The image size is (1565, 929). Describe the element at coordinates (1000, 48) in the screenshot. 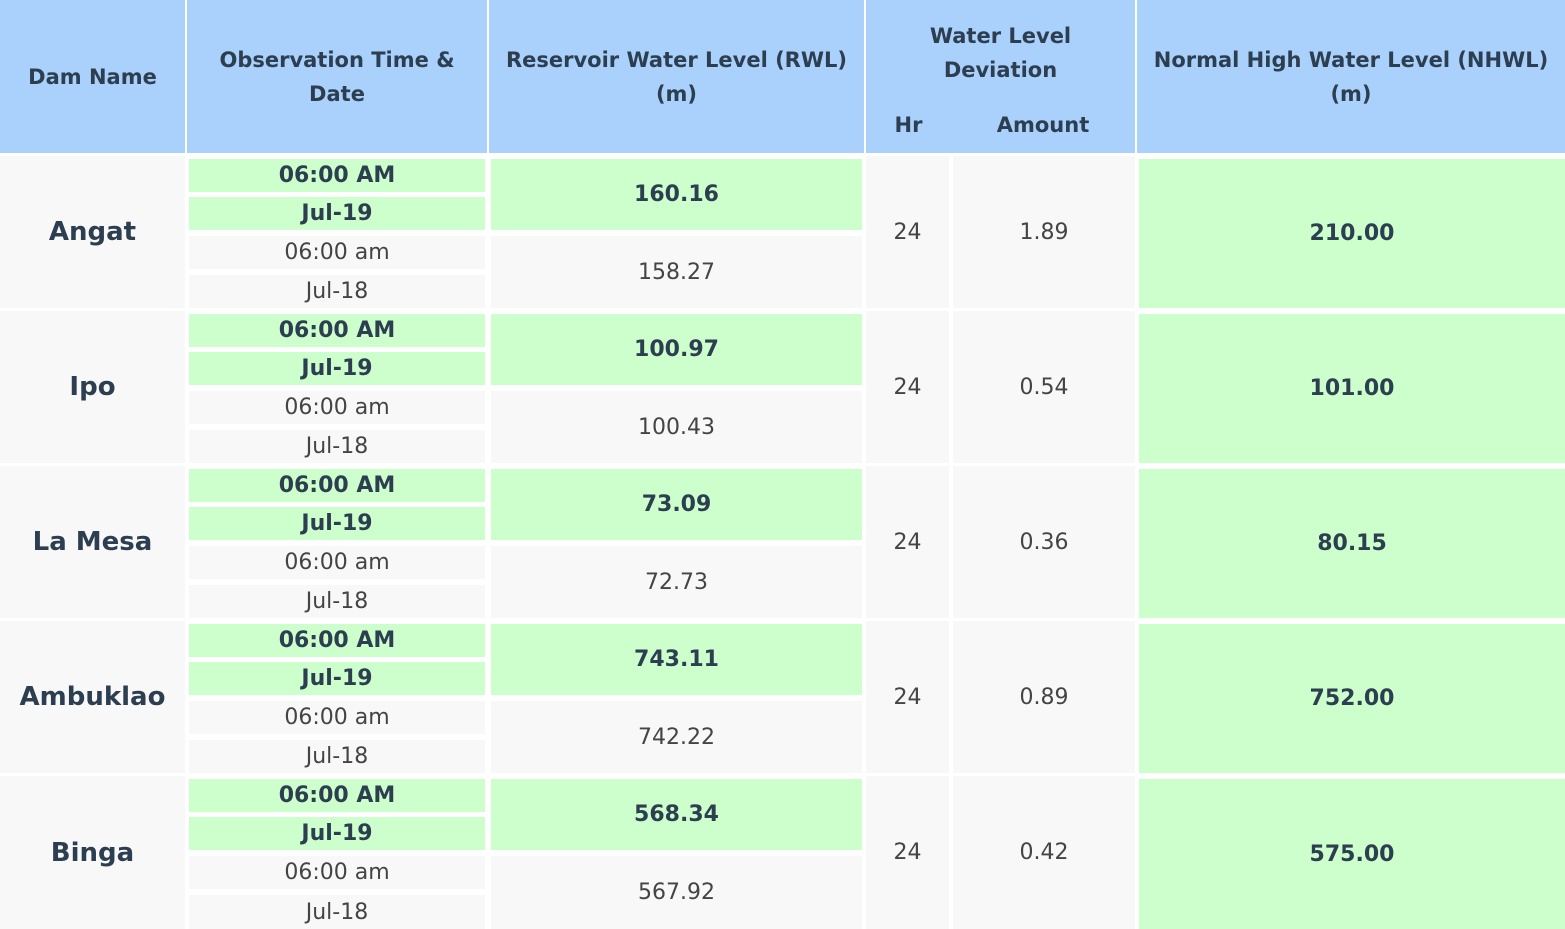

I see `header-deviation: Water Level Deviation` at that location.